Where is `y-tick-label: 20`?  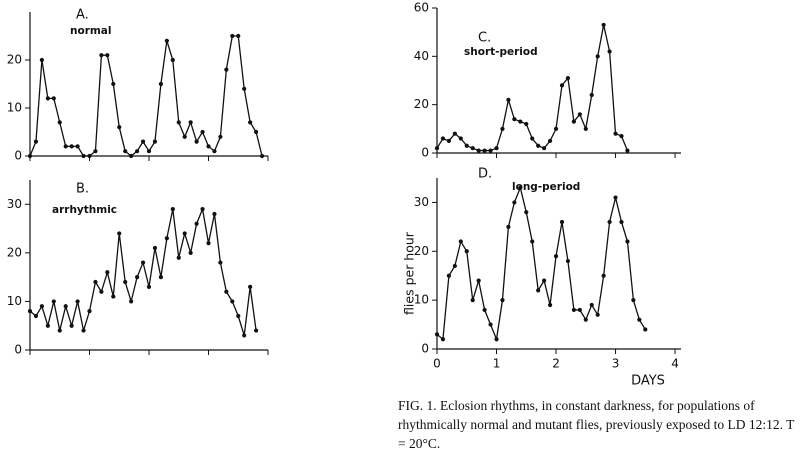 y-tick-label: 20 is located at coordinates (421, 251).